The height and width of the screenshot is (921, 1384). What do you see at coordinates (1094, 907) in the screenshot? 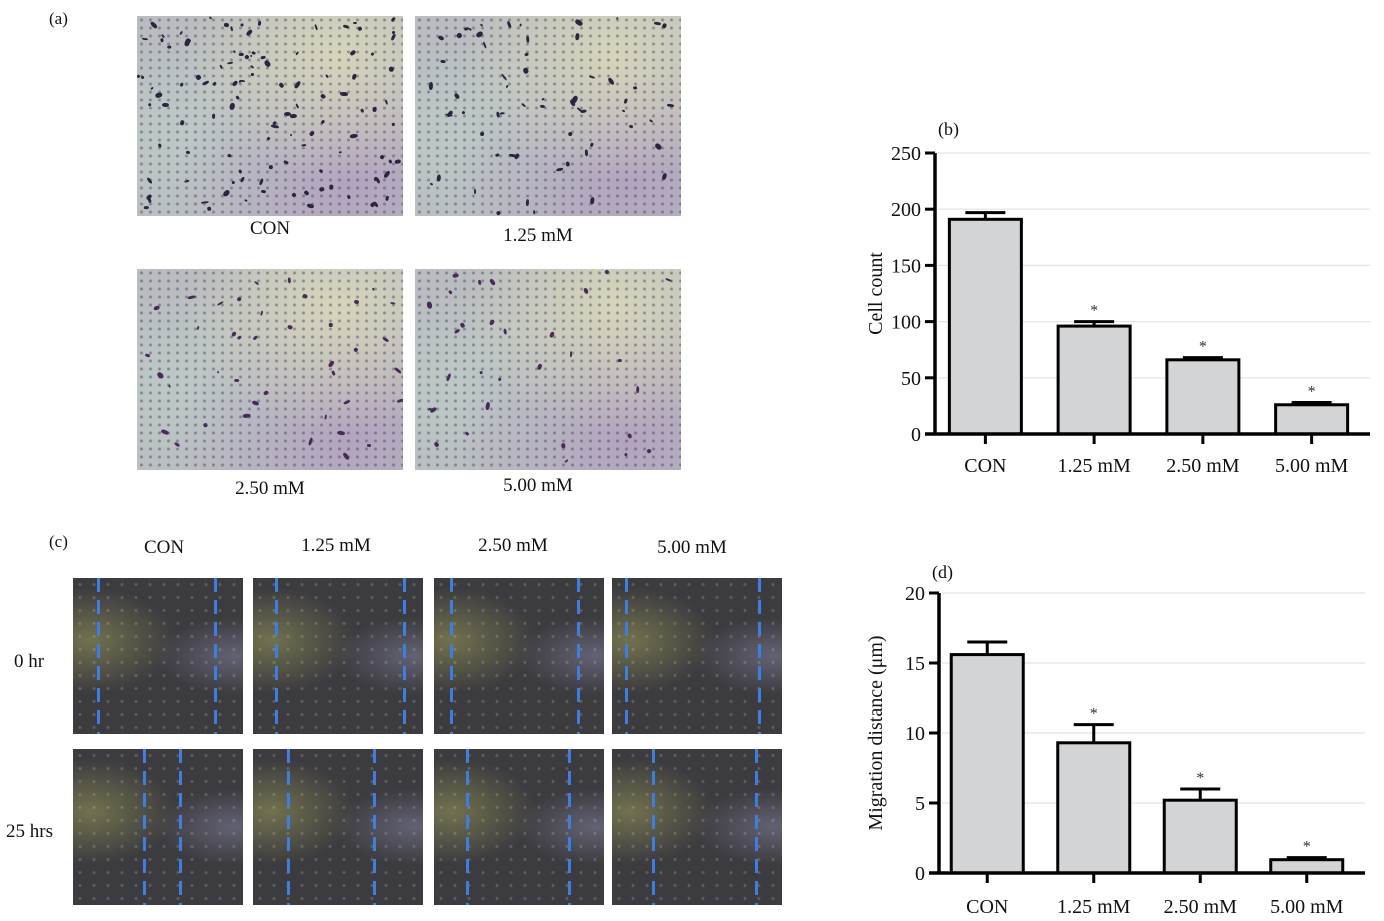
I see `x-tick-label: 1.25 mM` at bounding box center [1094, 907].